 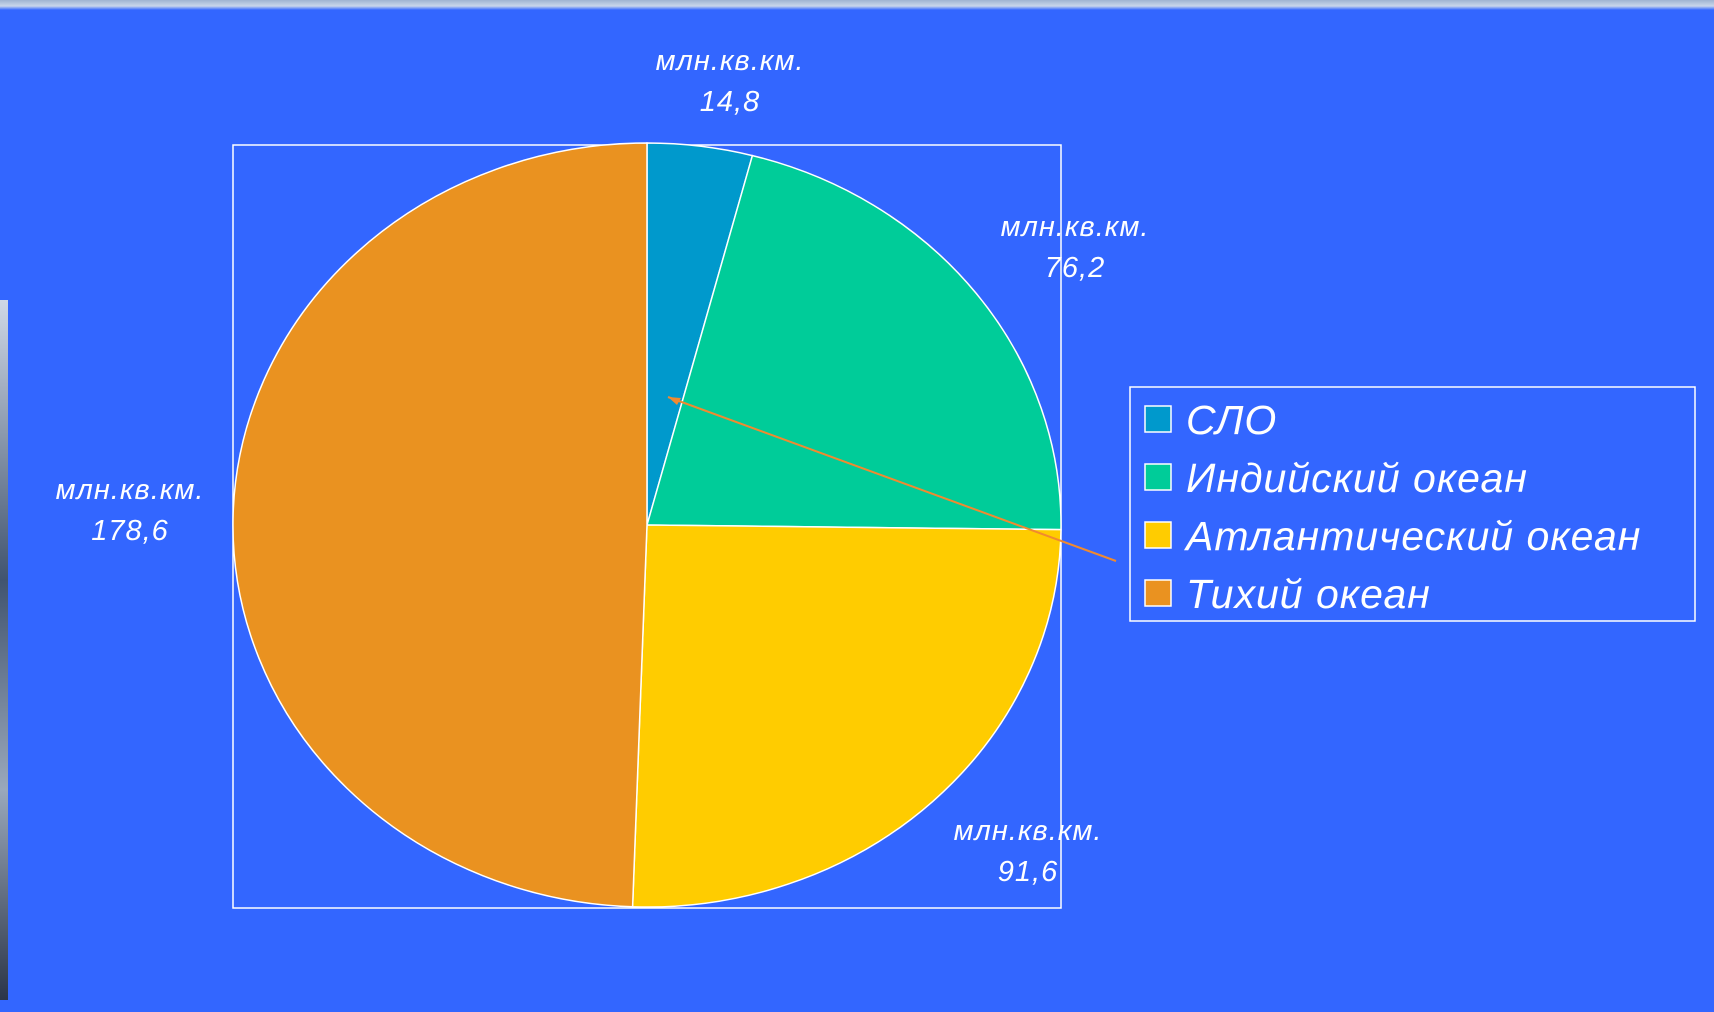 What do you see at coordinates (1028, 872) in the screenshot?
I see `data-label-value-atlantic: 91,6` at bounding box center [1028, 872].